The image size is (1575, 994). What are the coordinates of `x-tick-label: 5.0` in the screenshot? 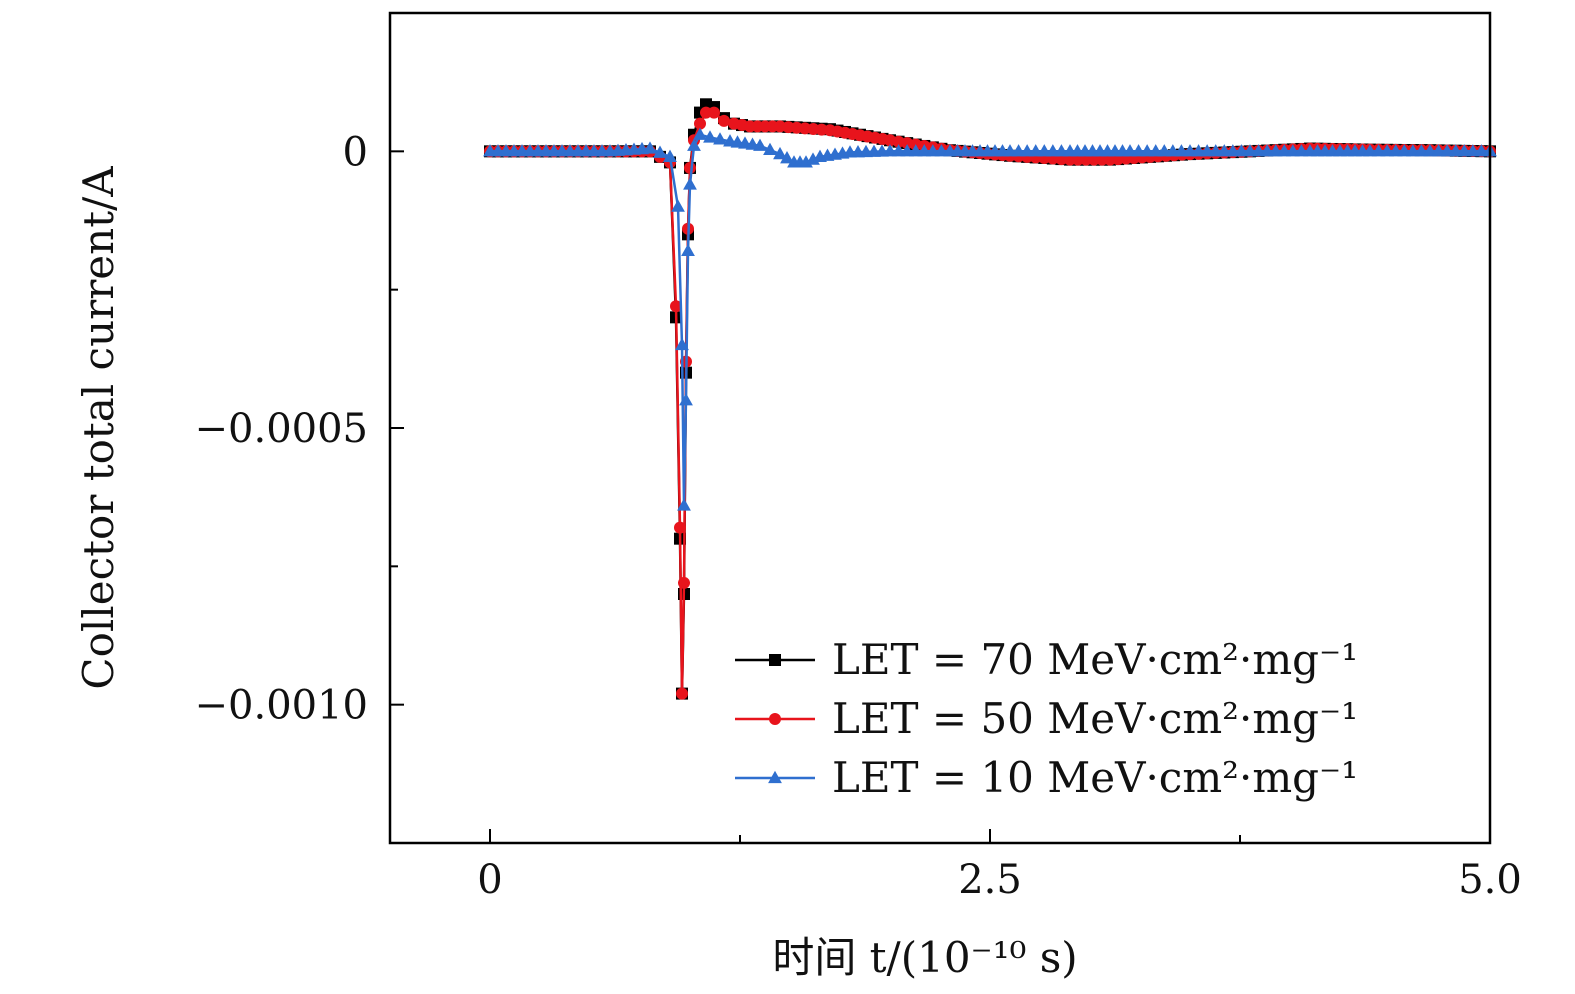 It's located at (1490, 880).